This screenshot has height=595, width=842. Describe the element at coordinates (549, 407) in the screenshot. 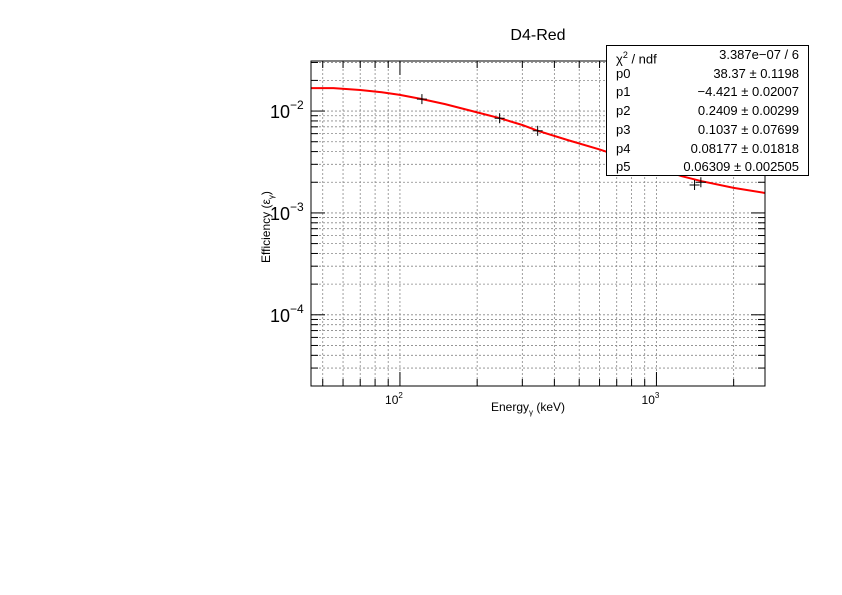

I see `x-axis-label-unit: (keV)` at that location.